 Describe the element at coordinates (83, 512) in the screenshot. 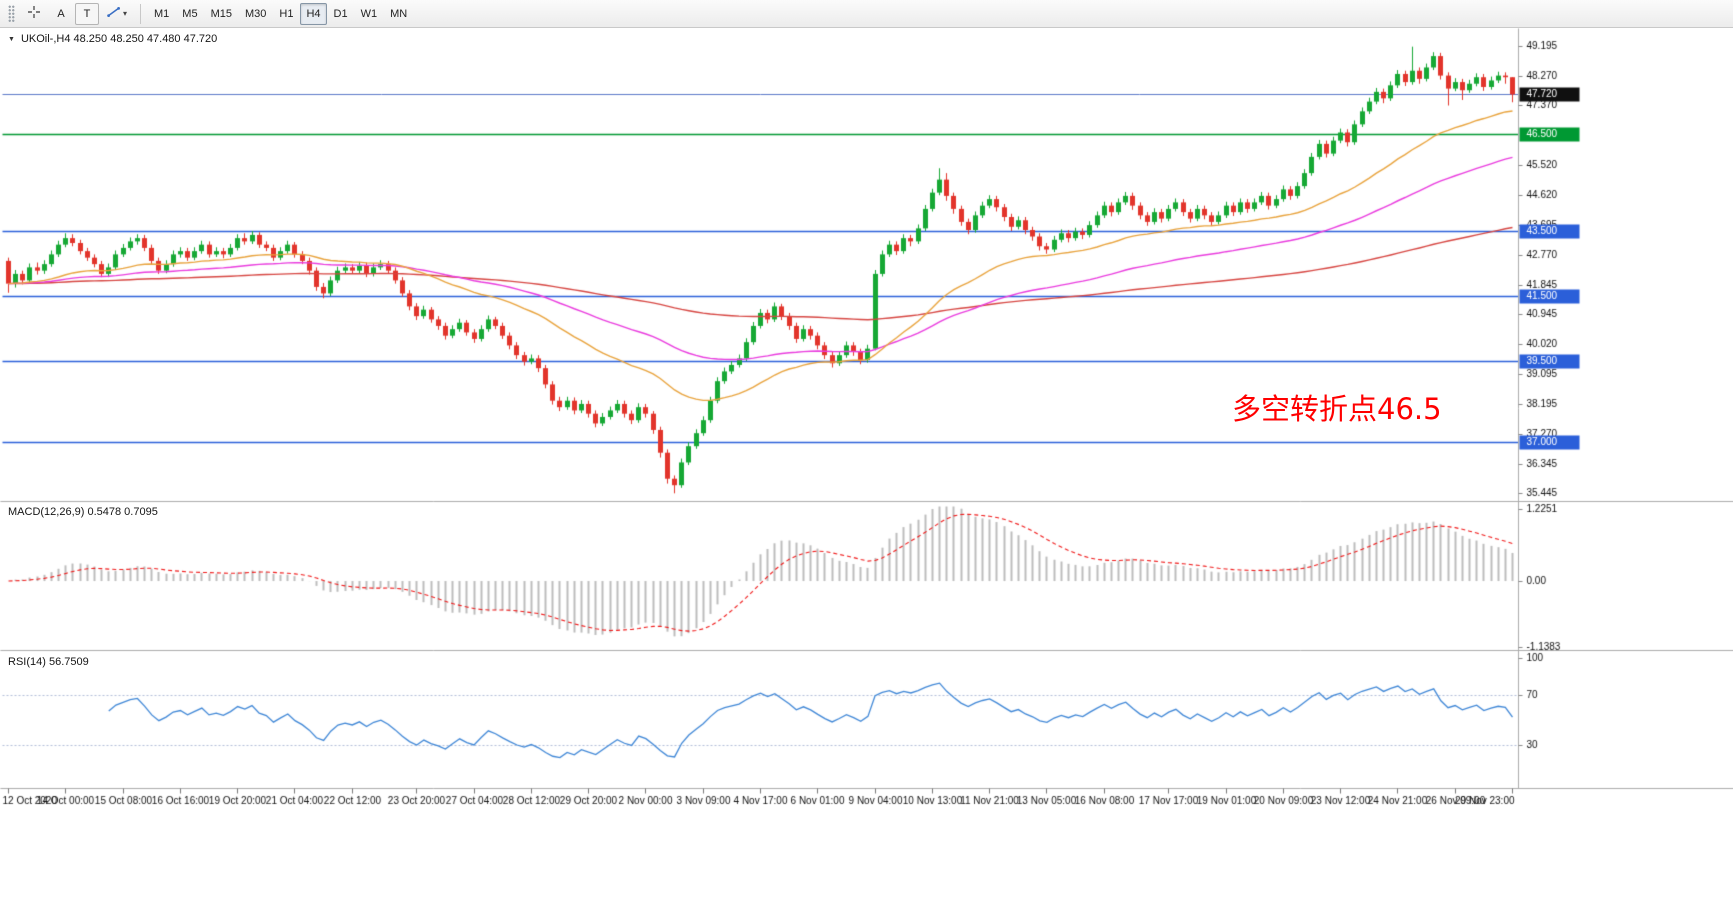

I see `macd-indicator-label: MACD(12,26,9) 0.5478 0.7095` at that location.